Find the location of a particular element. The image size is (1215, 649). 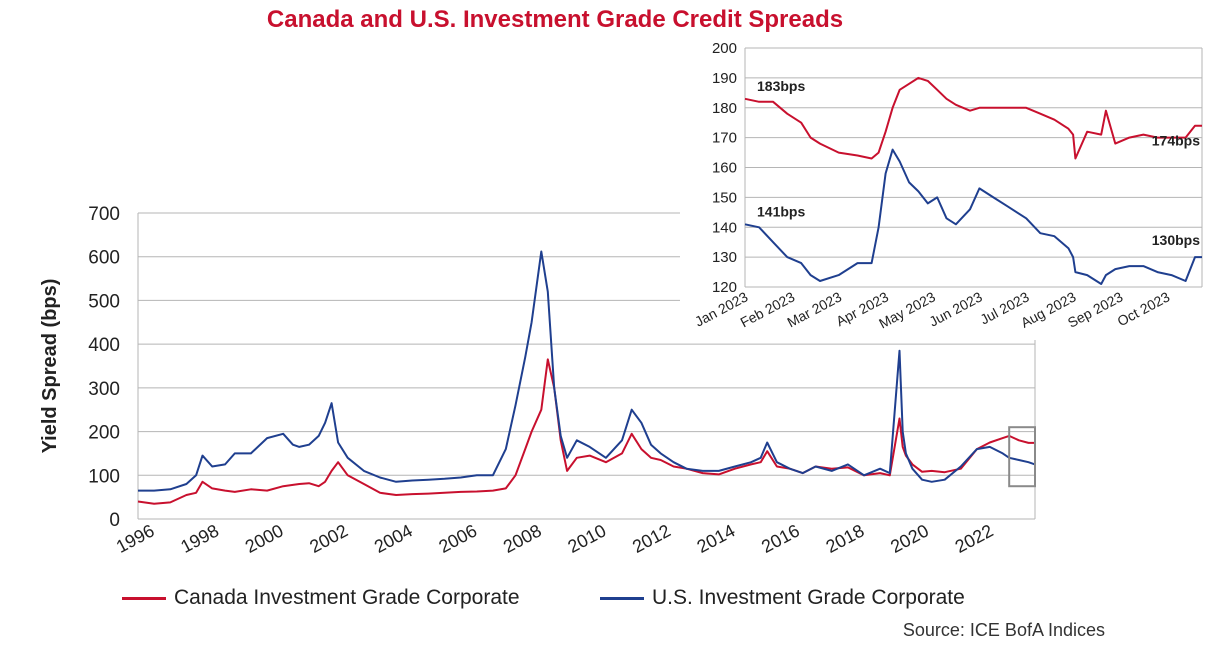

inset-gridlines is located at coordinates (973, 167).